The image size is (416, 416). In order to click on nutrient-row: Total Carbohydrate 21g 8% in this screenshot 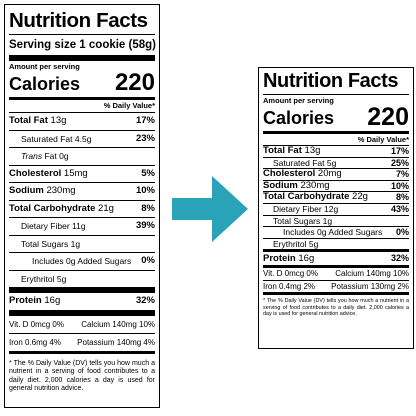, I will do `click(82, 208)`.